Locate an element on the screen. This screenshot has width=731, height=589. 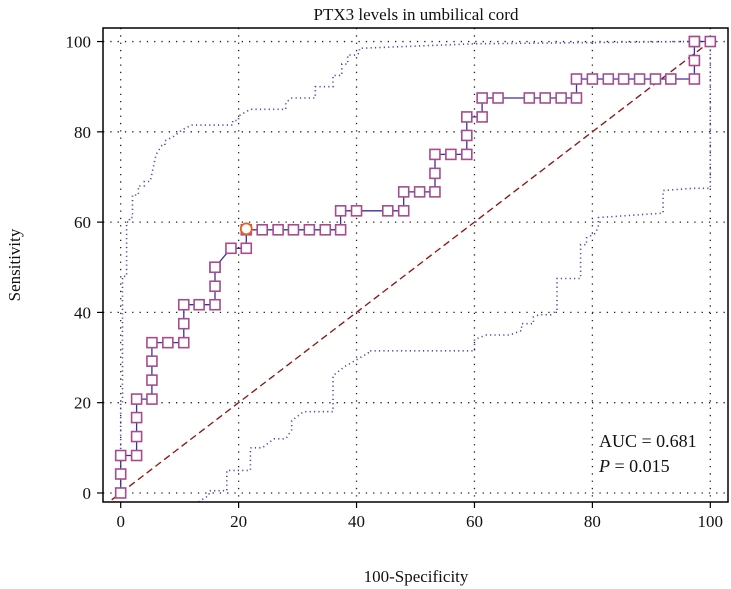
x-tick-label: 60 is located at coordinates (474, 521).